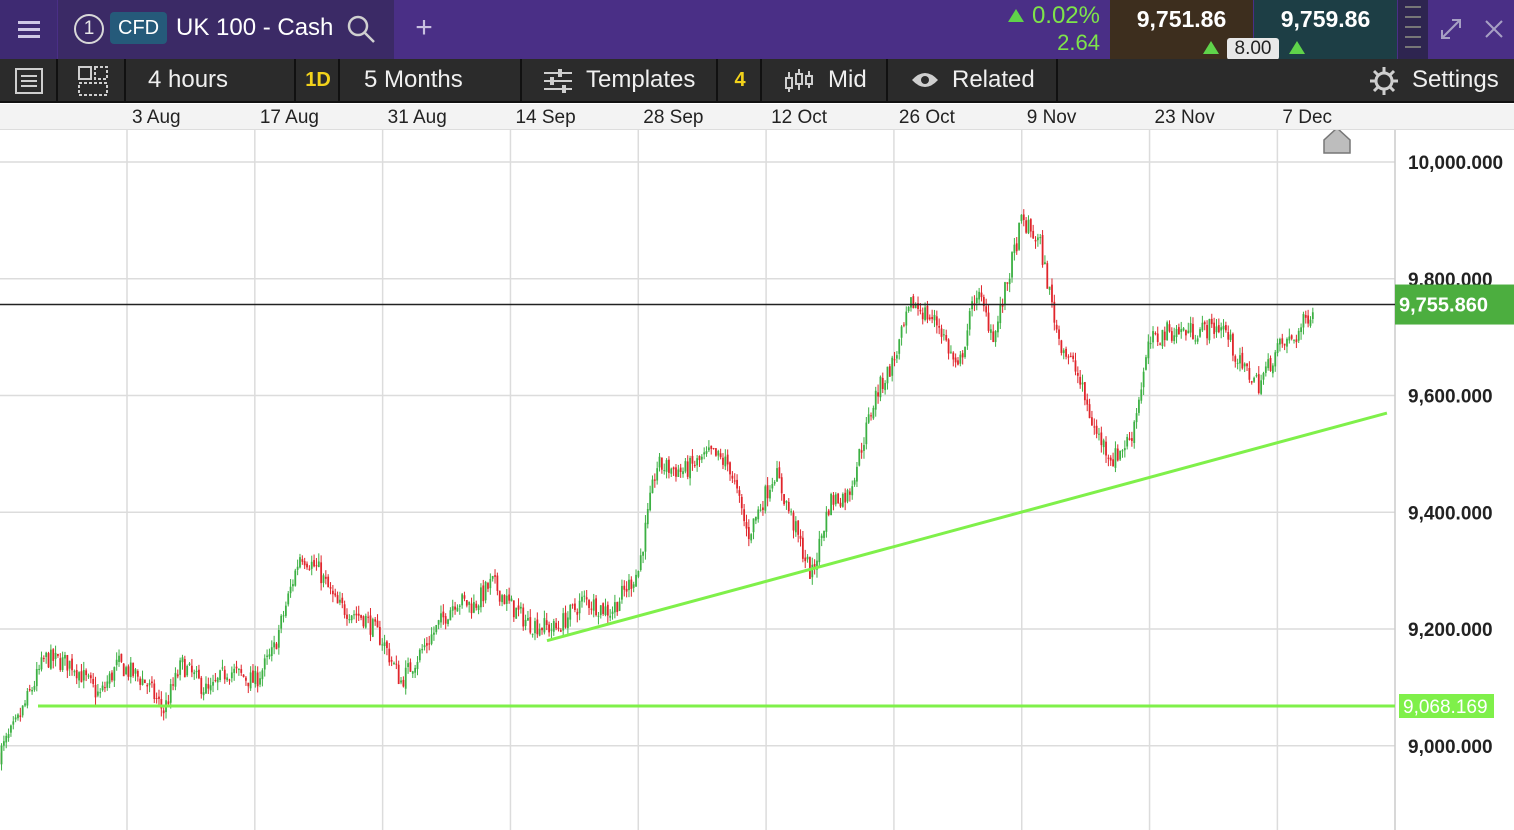 The width and height of the screenshot is (1514, 830). Describe the element at coordinates (1325, 19) in the screenshot. I see `buy-price: 9,759.86` at that location.